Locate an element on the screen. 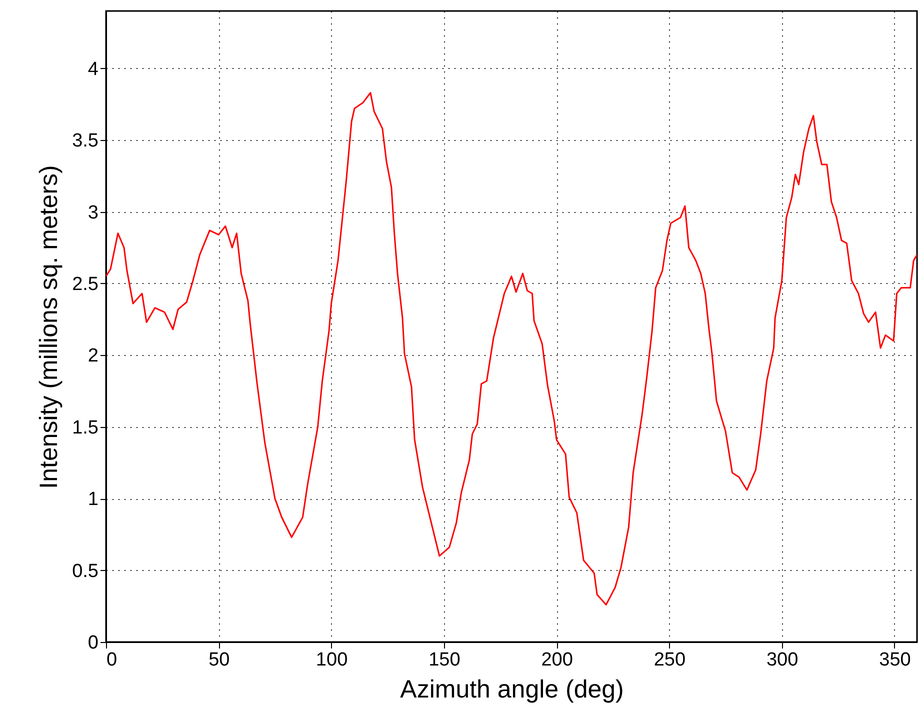 This screenshot has height=722, width=918. x-tick-label: 100 is located at coordinates (332, 660).